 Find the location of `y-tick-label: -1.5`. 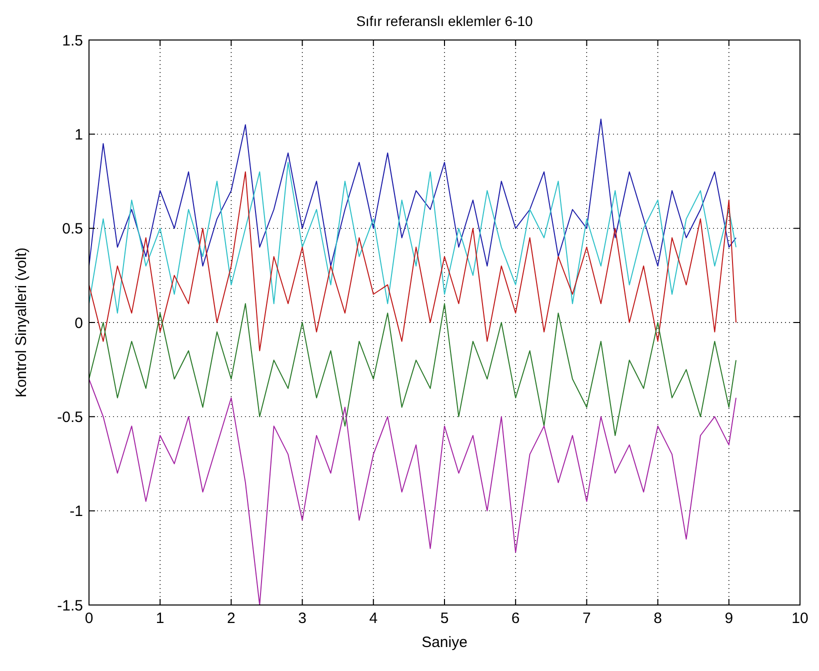

y-tick-label: -1.5 is located at coordinates (70, 605).